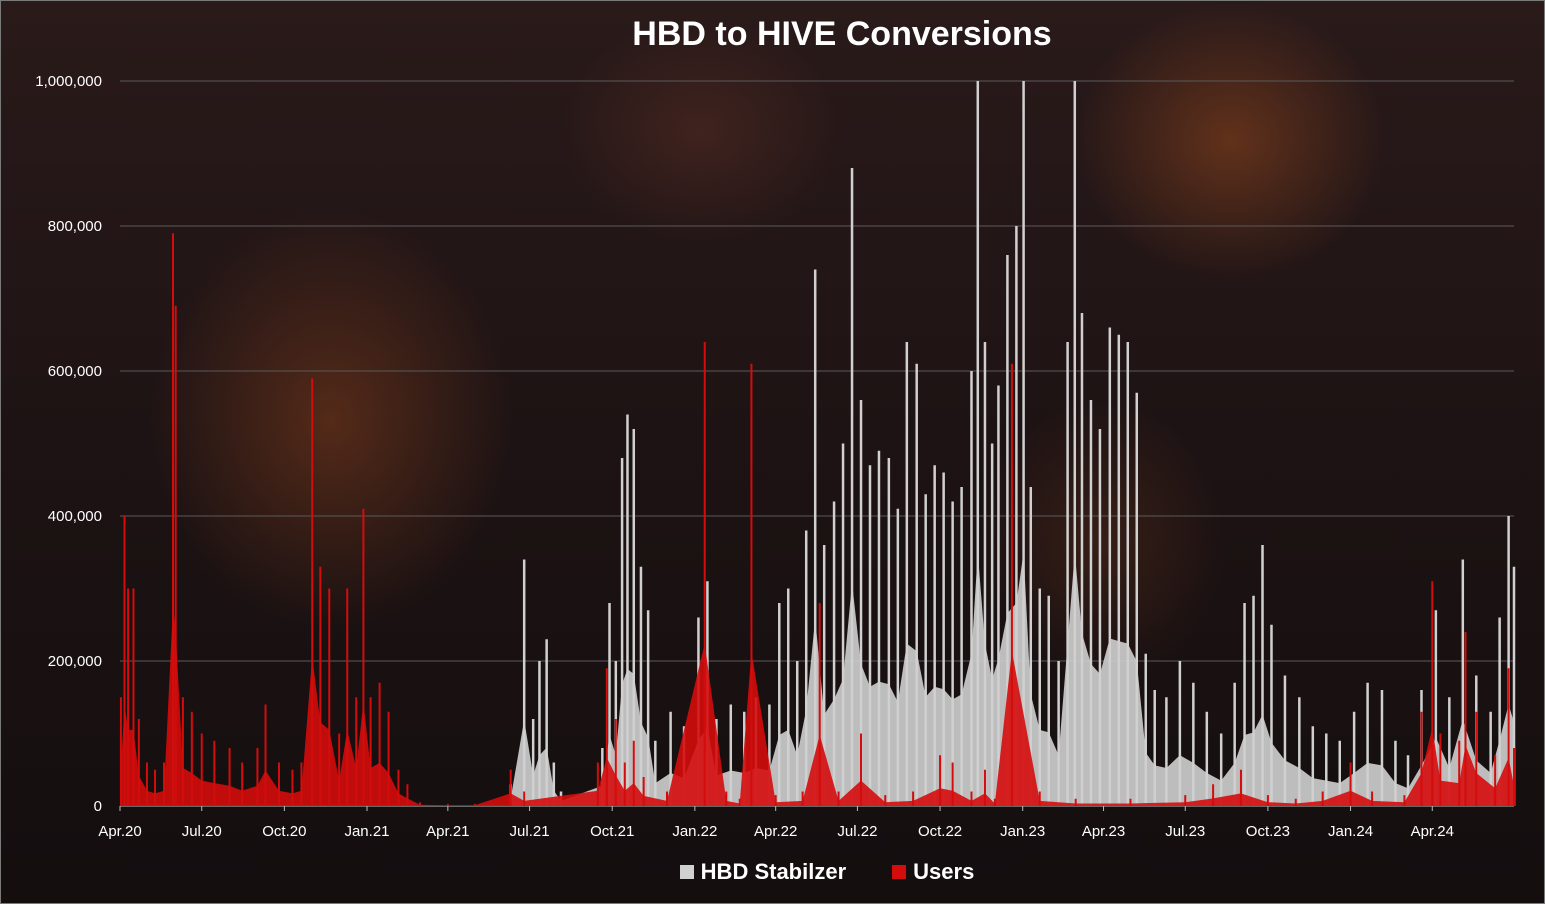  I want to click on legend-swatch-users, so click(899, 872).